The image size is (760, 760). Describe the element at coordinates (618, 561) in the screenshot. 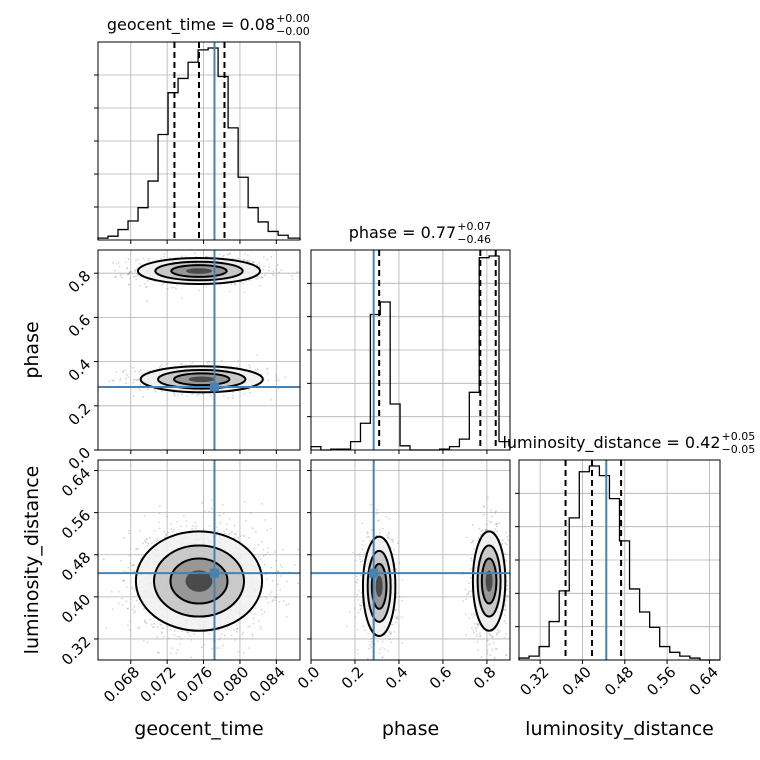

I see `hist-panel-luminosity_distance` at that location.